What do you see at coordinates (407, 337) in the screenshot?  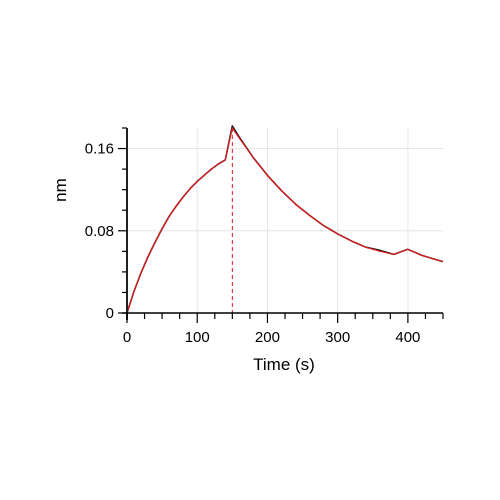 I see `x-tick-label: 400` at bounding box center [407, 337].